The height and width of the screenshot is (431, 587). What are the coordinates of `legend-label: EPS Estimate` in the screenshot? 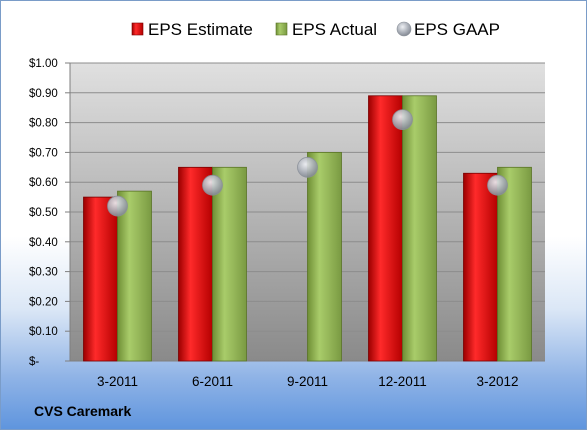 It's located at (200, 29).